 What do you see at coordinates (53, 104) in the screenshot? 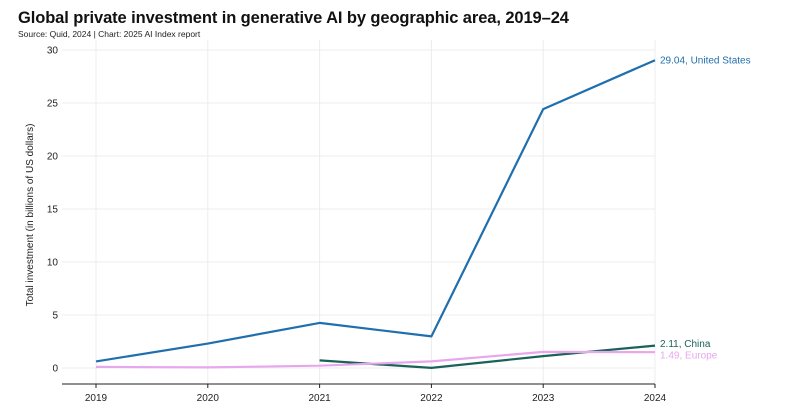
I see `y-tick-label: 25` at bounding box center [53, 104].